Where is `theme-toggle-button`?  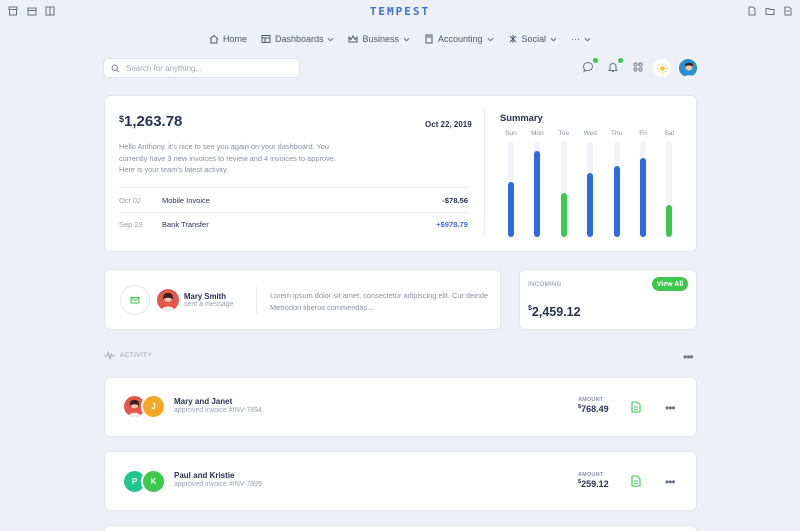 theme-toggle-button is located at coordinates (662, 68).